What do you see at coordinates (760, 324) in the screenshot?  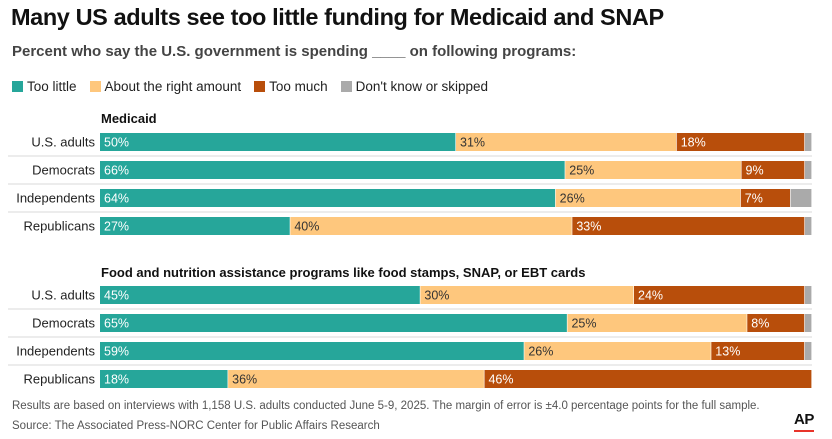 I see `data-label-snap-democrats-too-much: 8%` at bounding box center [760, 324].